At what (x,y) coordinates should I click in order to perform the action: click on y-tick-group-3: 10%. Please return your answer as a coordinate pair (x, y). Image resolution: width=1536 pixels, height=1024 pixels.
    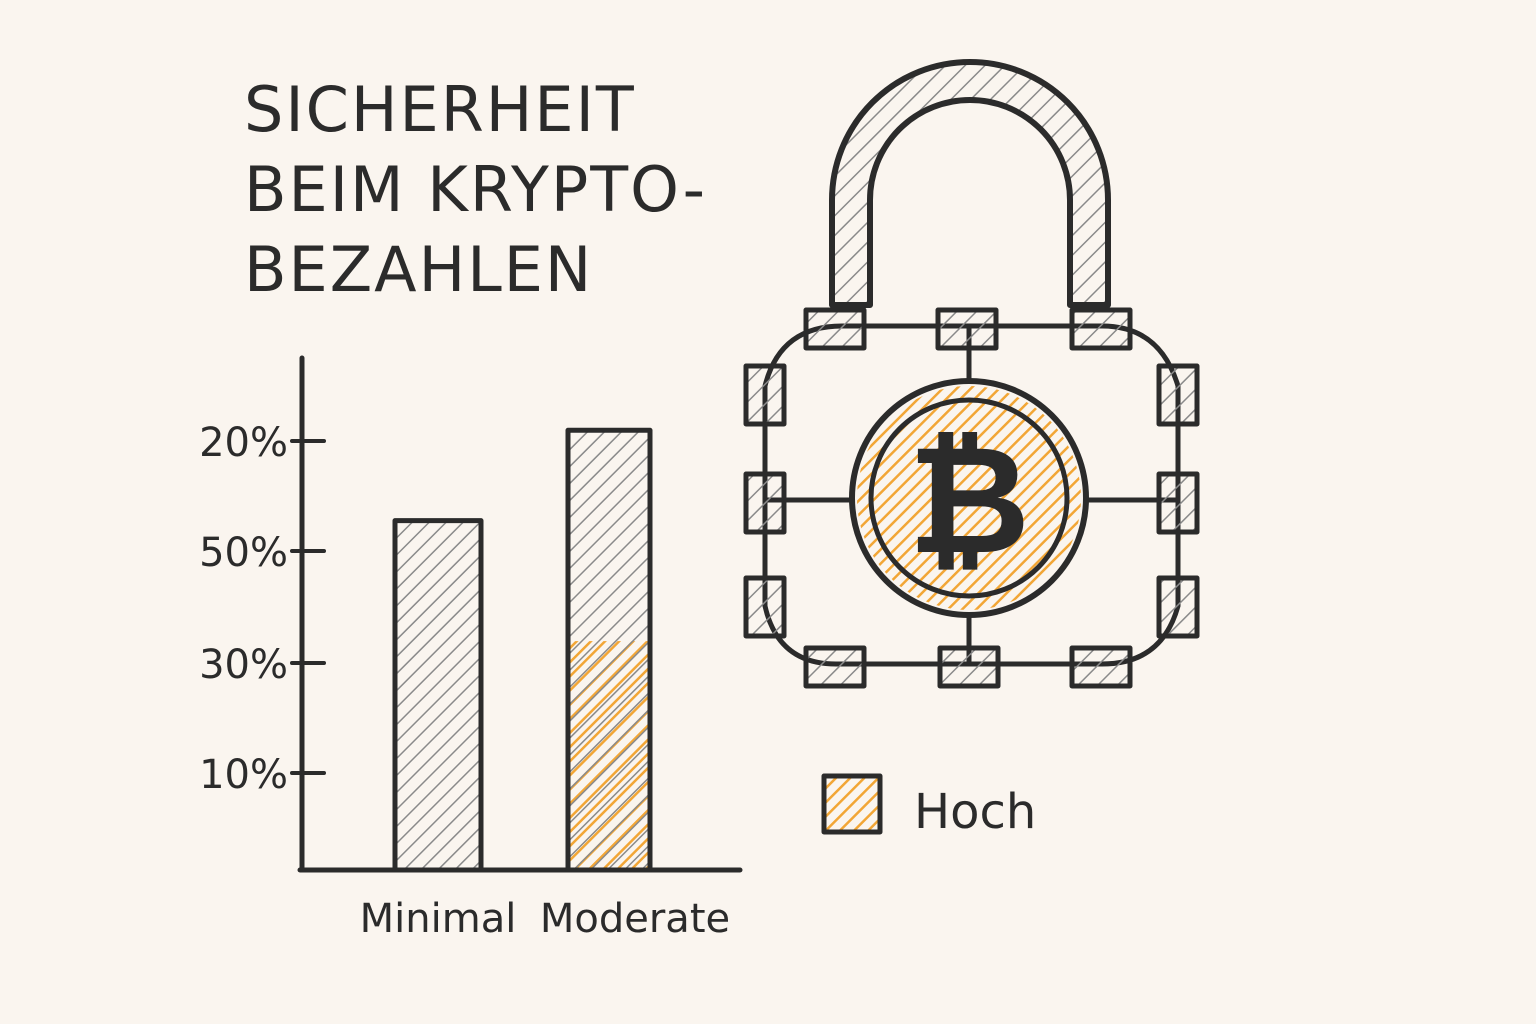
    Looking at the image, I should click on (262, 775).